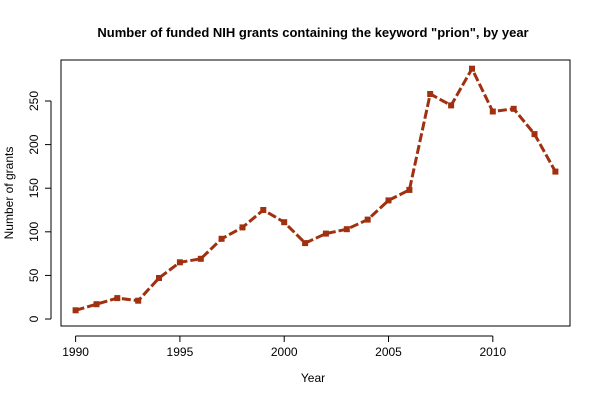  Describe the element at coordinates (313, 378) in the screenshot. I see `x-axis-label: Year` at that location.